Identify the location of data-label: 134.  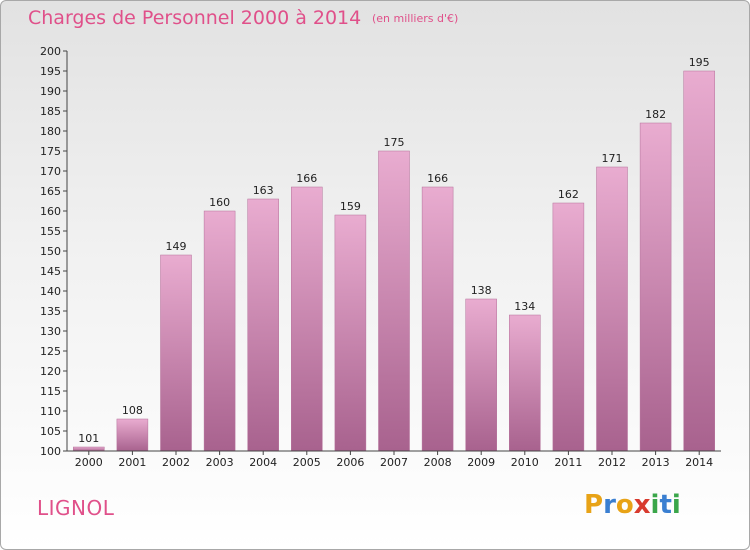
(524, 306).